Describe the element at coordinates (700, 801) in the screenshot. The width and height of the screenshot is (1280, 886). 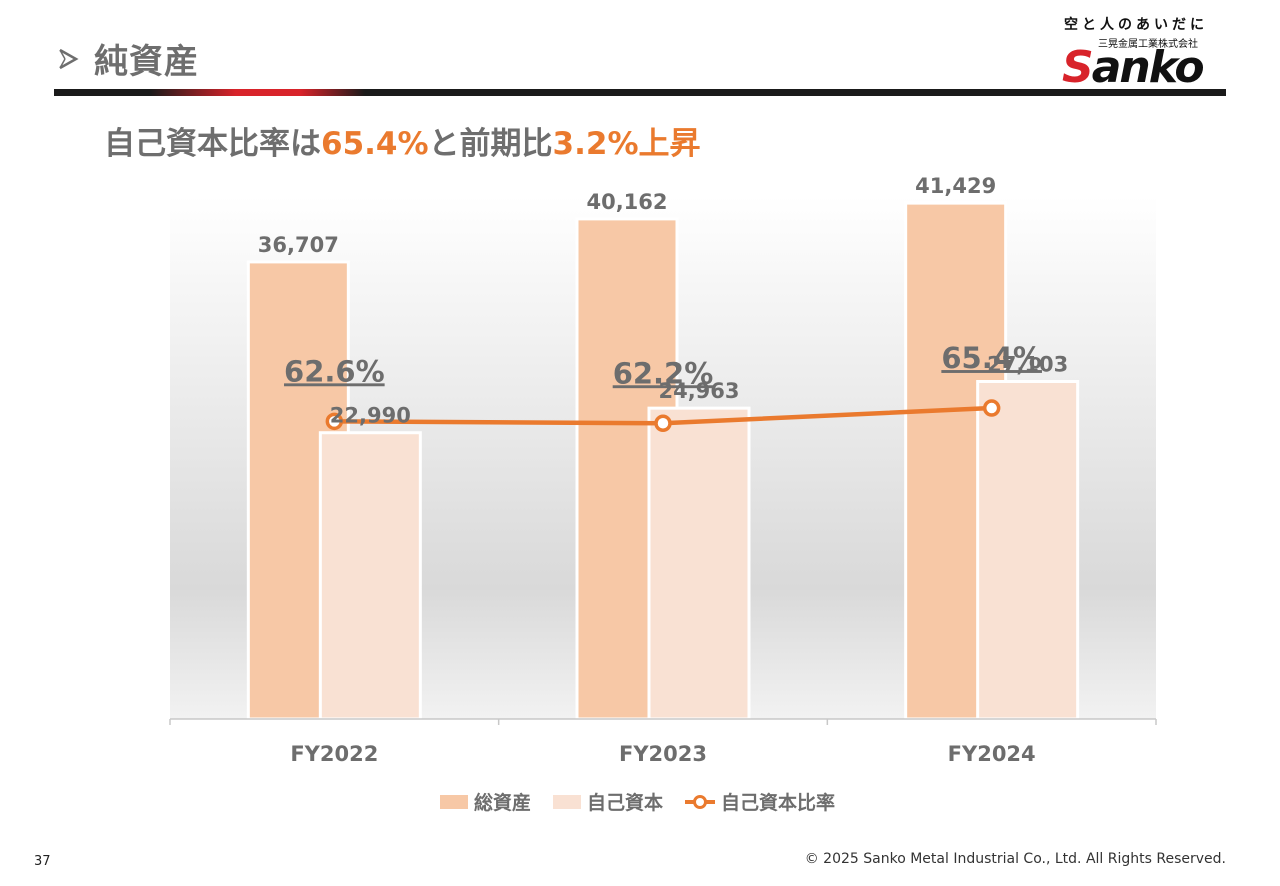
I see `legend-line-marker-icon` at that location.